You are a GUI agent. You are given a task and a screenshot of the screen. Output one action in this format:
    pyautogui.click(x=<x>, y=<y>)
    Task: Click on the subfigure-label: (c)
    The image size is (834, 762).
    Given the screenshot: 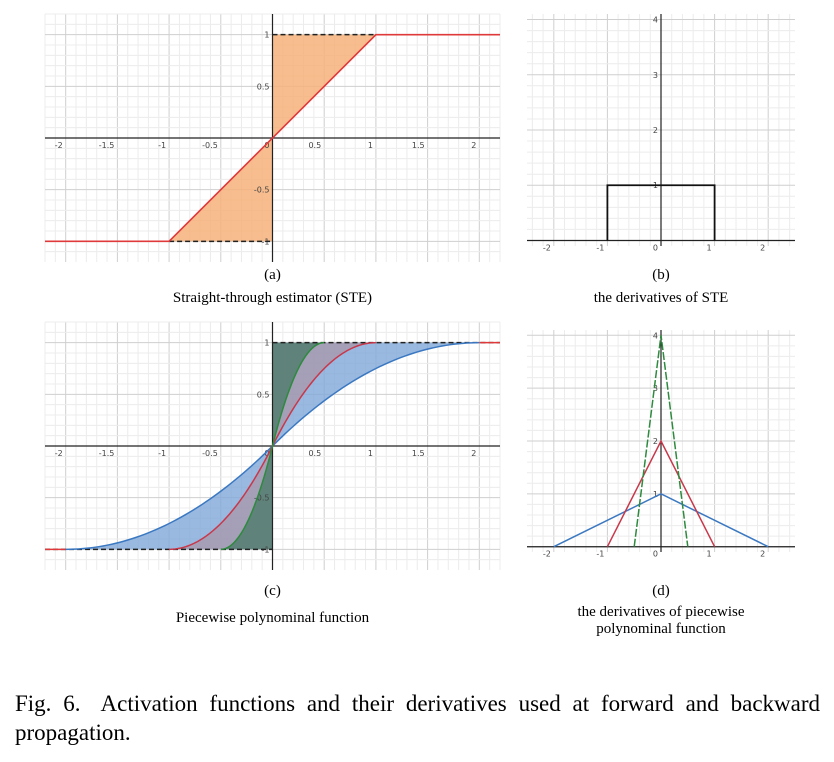 What is the action you would take?
    pyautogui.click(x=272, y=591)
    